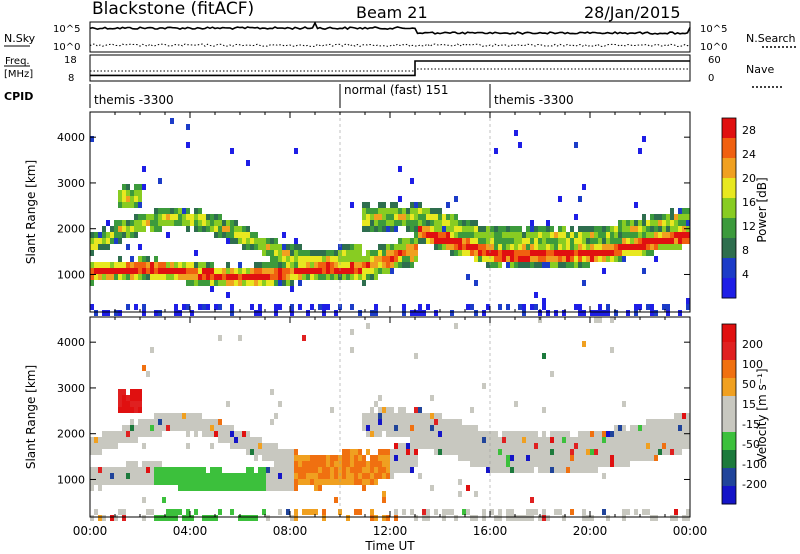 This screenshot has height=554, width=800. Describe the element at coordinates (390, 28) in the screenshot. I see `nsky-trace` at that location.